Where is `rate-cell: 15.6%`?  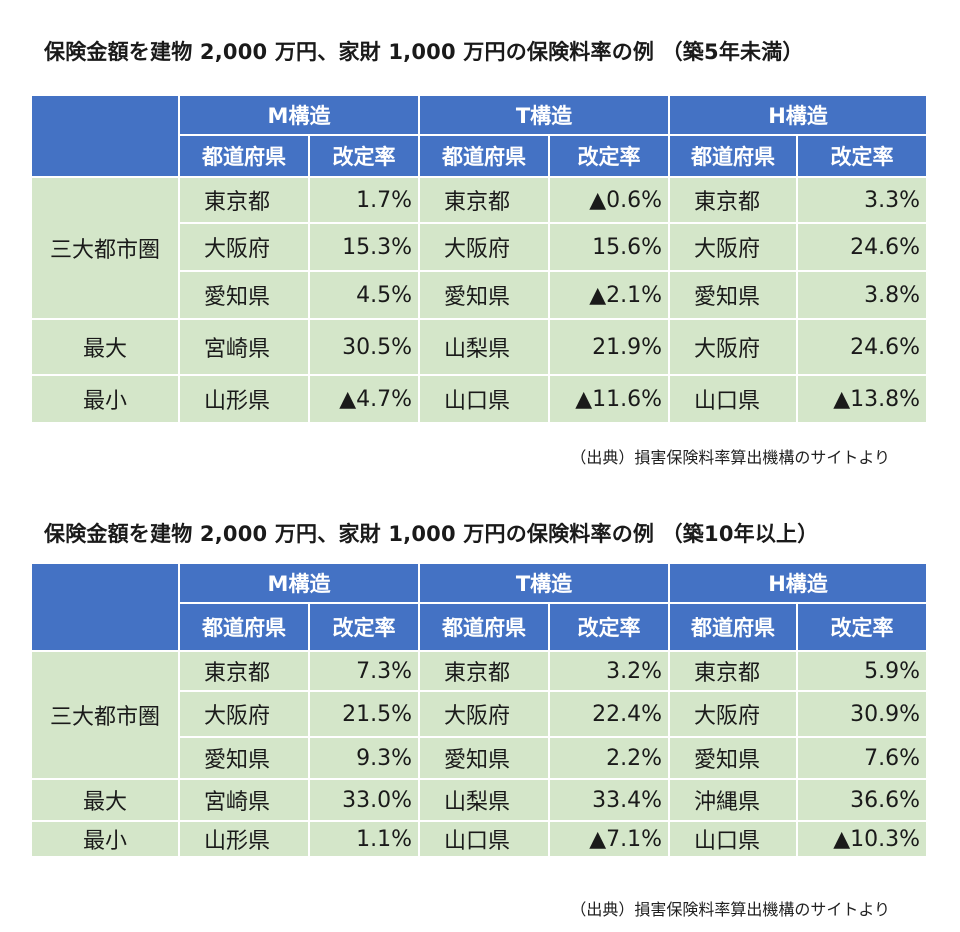 rate-cell: 15.6% is located at coordinates (609, 247).